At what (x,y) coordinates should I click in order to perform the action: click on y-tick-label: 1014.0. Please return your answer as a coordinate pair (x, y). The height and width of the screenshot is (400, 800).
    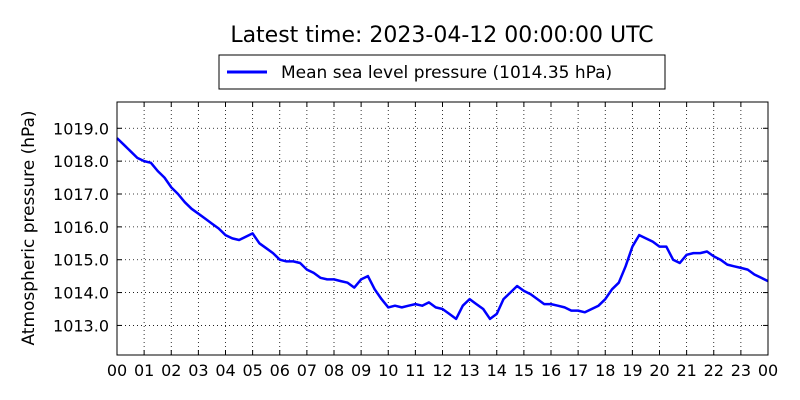
    Looking at the image, I should click on (81, 293).